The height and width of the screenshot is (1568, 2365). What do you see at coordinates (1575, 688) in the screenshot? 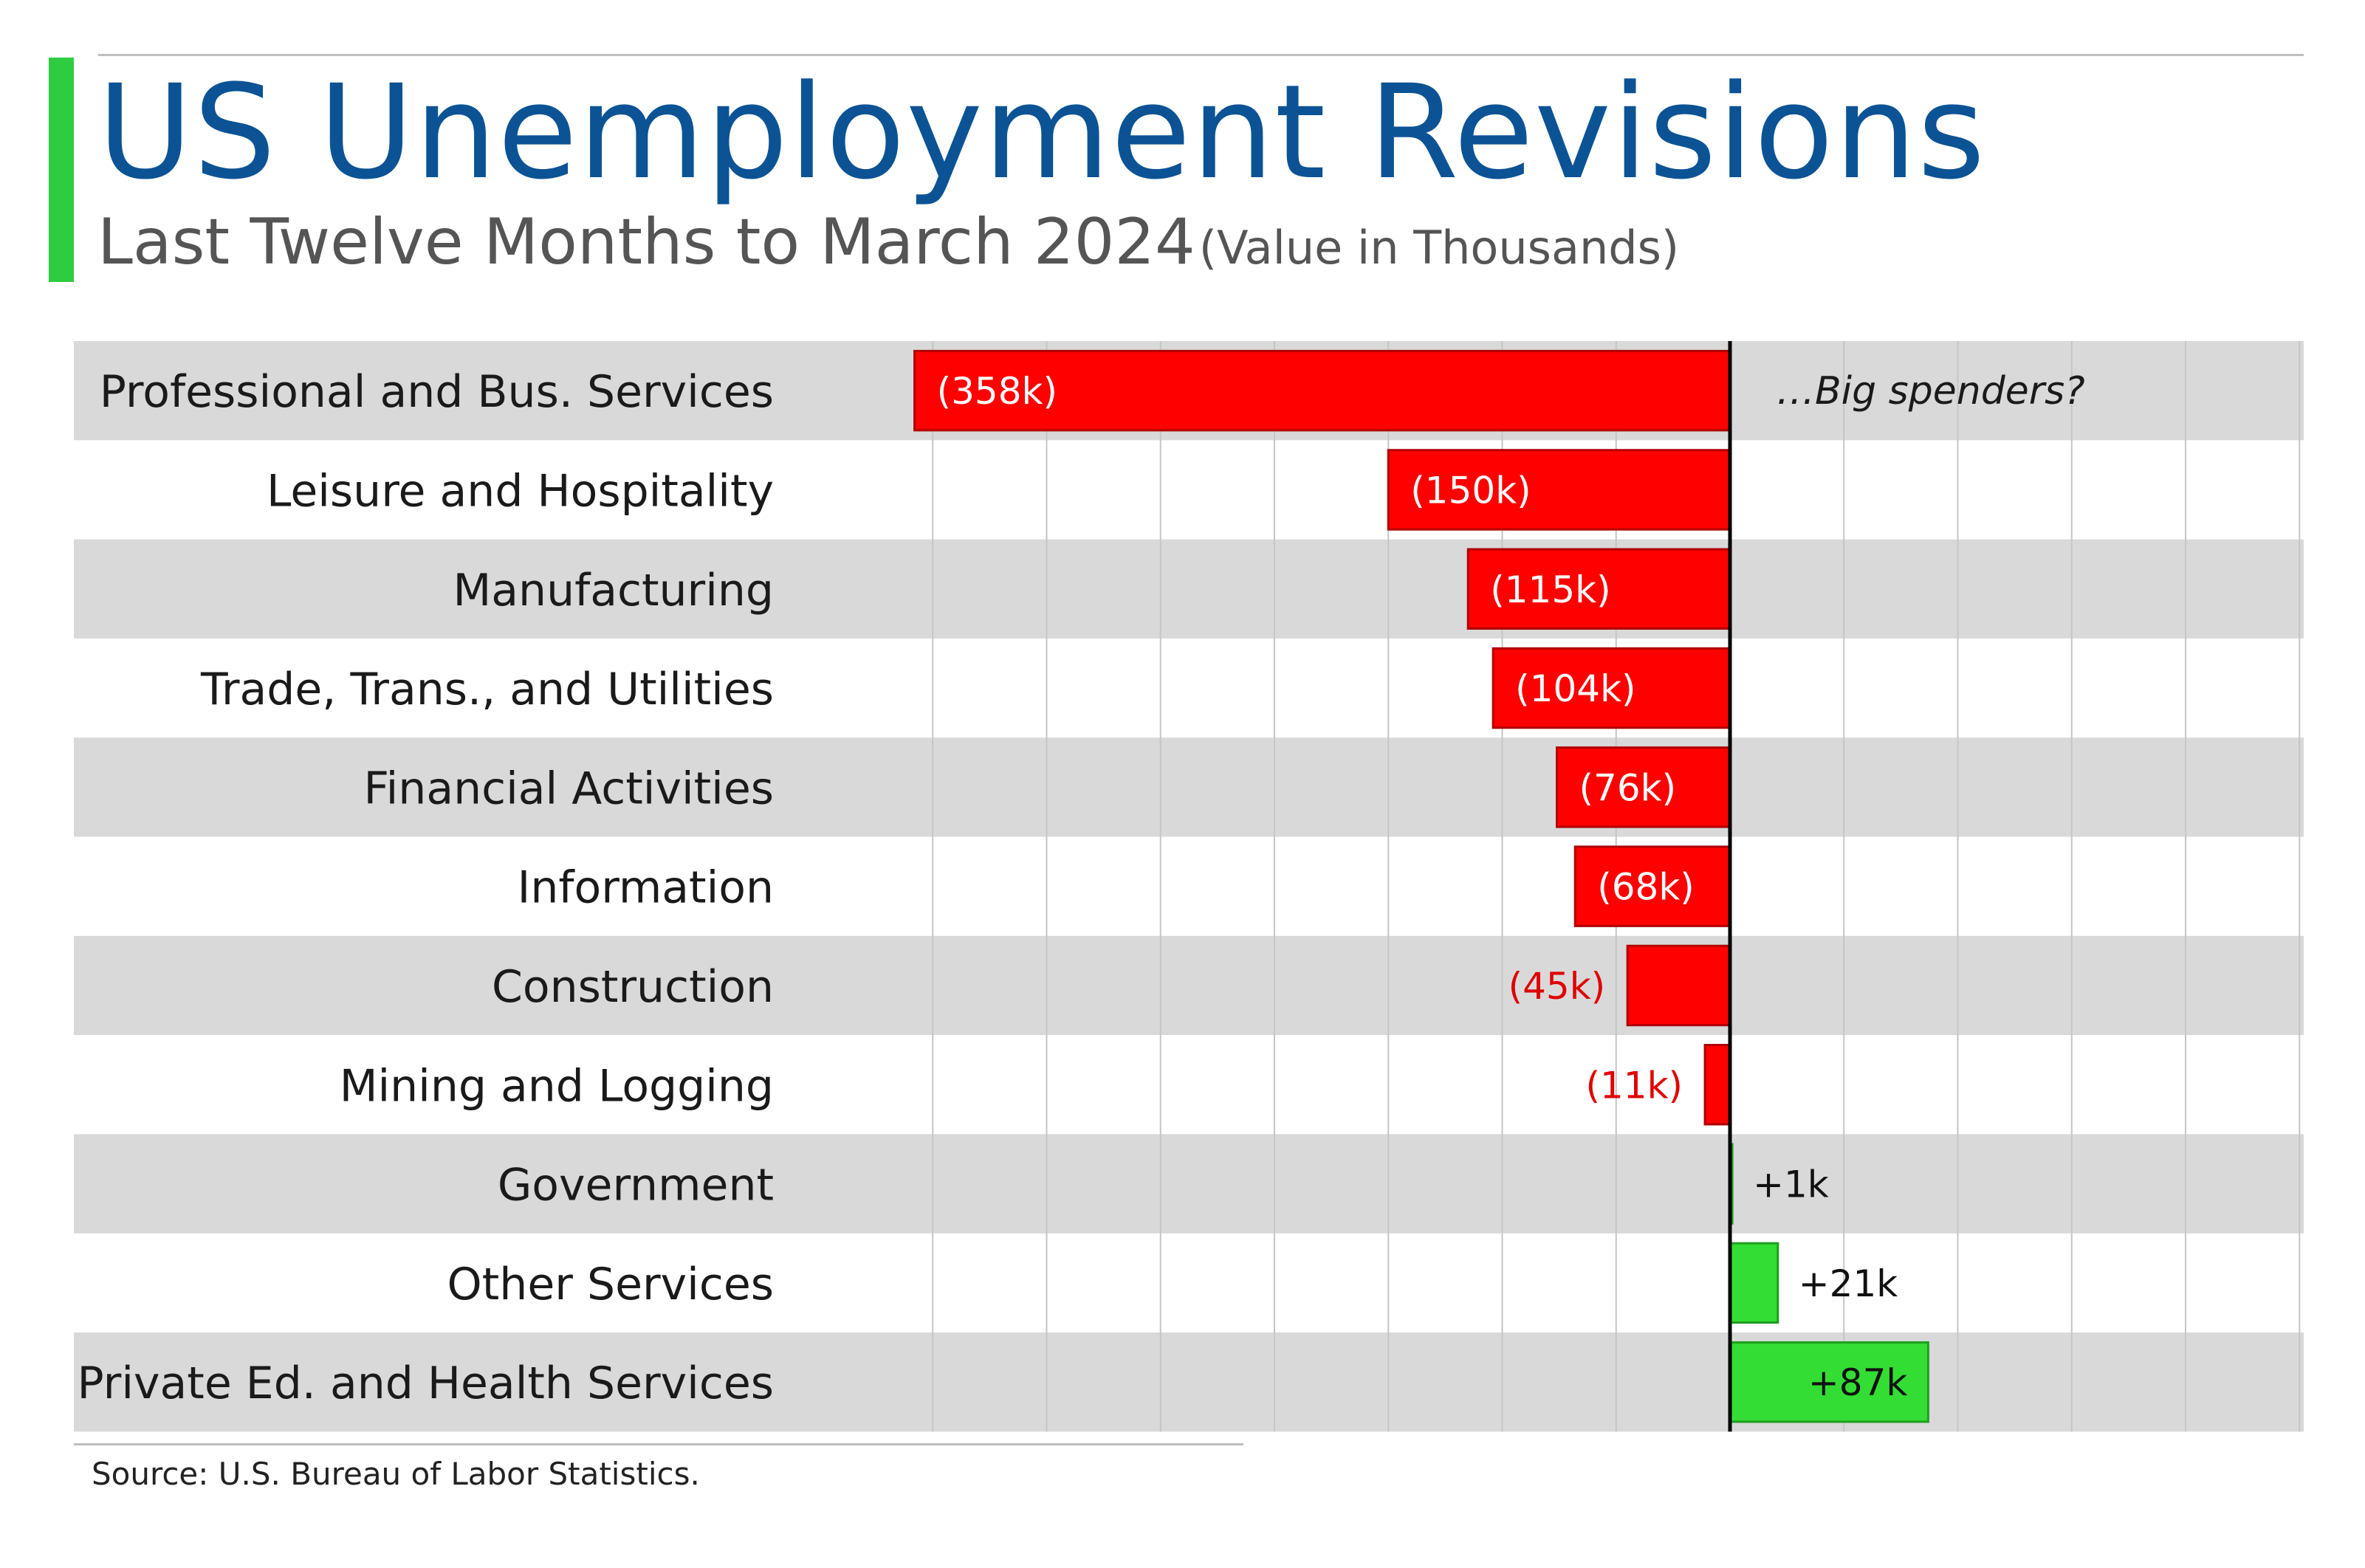
I see `data-label: (104k)` at bounding box center [1575, 688].